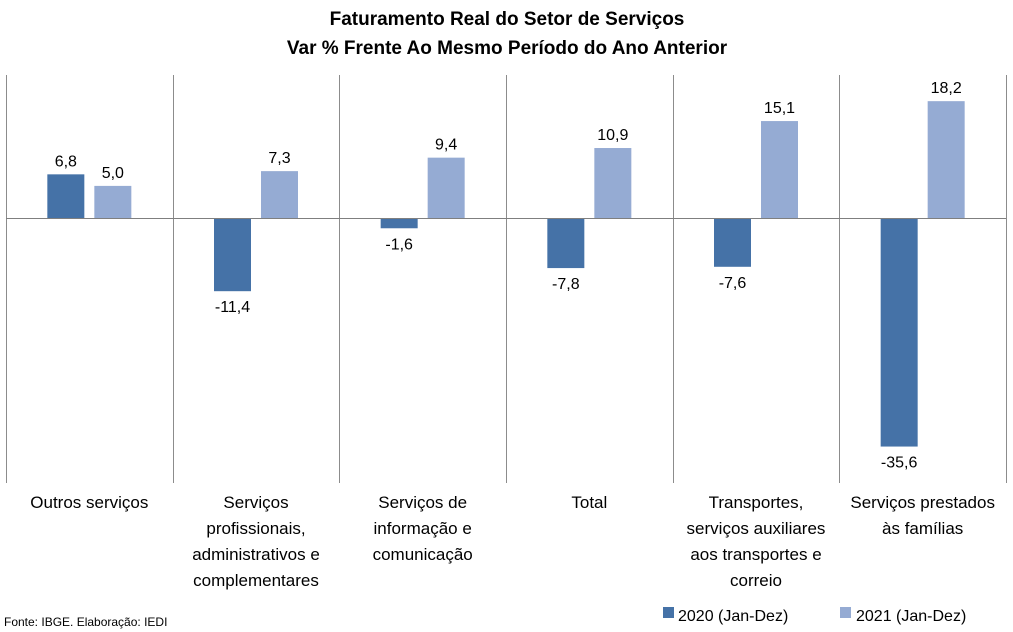 This screenshot has width=1013, height=632. Describe the element at coordinates (733, 283) in the screenshot. I see `data-label: -7,6` at that location.